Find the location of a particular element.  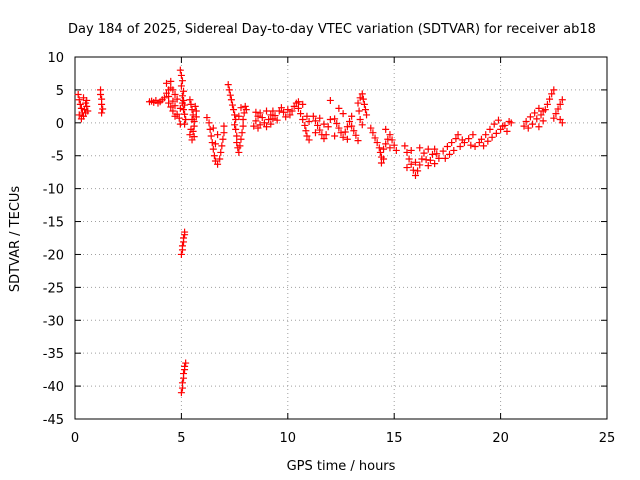

y-tick-label: -45 is located at coordinates (53, 420).